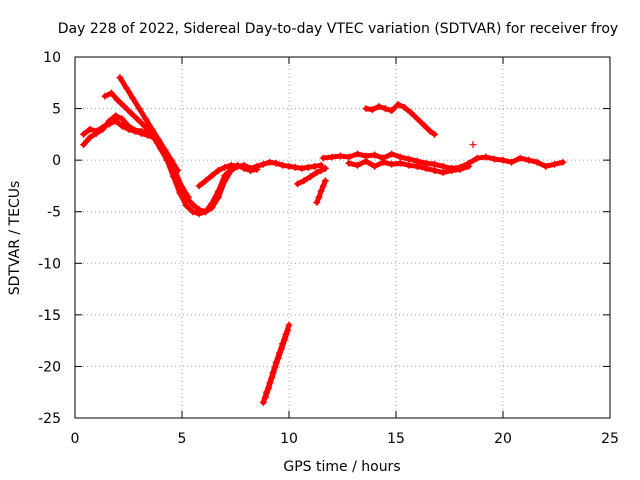 Image resolution: width=640 pixels, height=480 pixels. I want to click on y-tick-label: -10, so click(49, 264).